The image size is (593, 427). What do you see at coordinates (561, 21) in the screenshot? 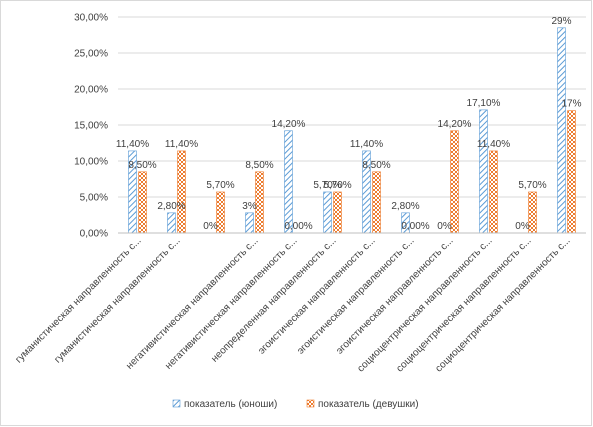
I see `data-label: 29%` at bounding box center [561, 21].